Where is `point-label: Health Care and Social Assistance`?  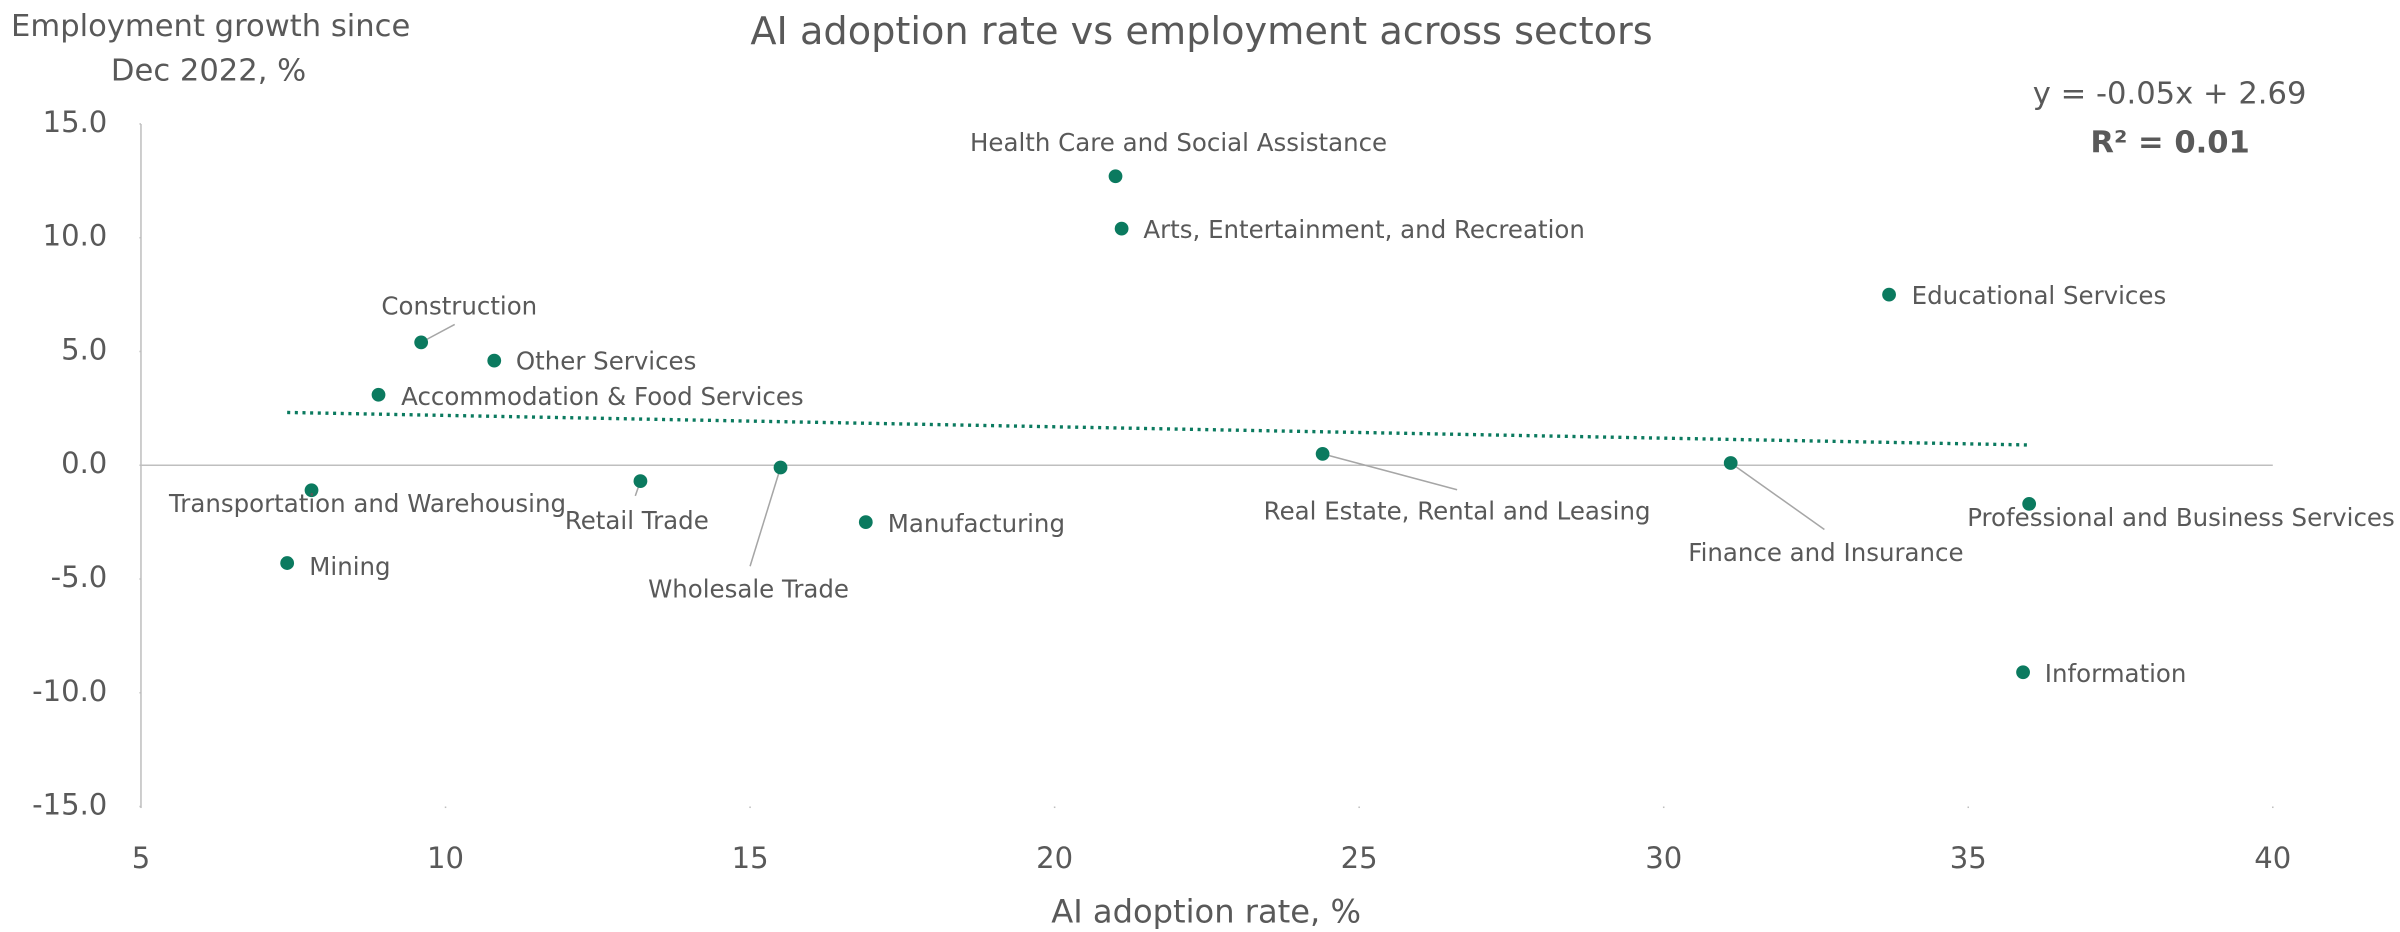 point-label: Health Care and Social Assistance is located at coordinates (1178, 142).